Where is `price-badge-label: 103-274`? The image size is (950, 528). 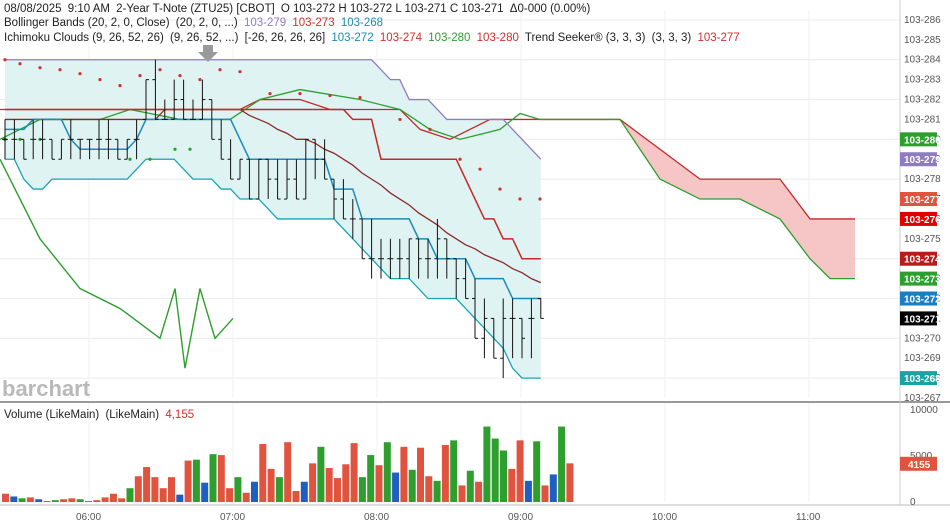 price-badge-label: 103-274 is located at coordinates (922, 260).